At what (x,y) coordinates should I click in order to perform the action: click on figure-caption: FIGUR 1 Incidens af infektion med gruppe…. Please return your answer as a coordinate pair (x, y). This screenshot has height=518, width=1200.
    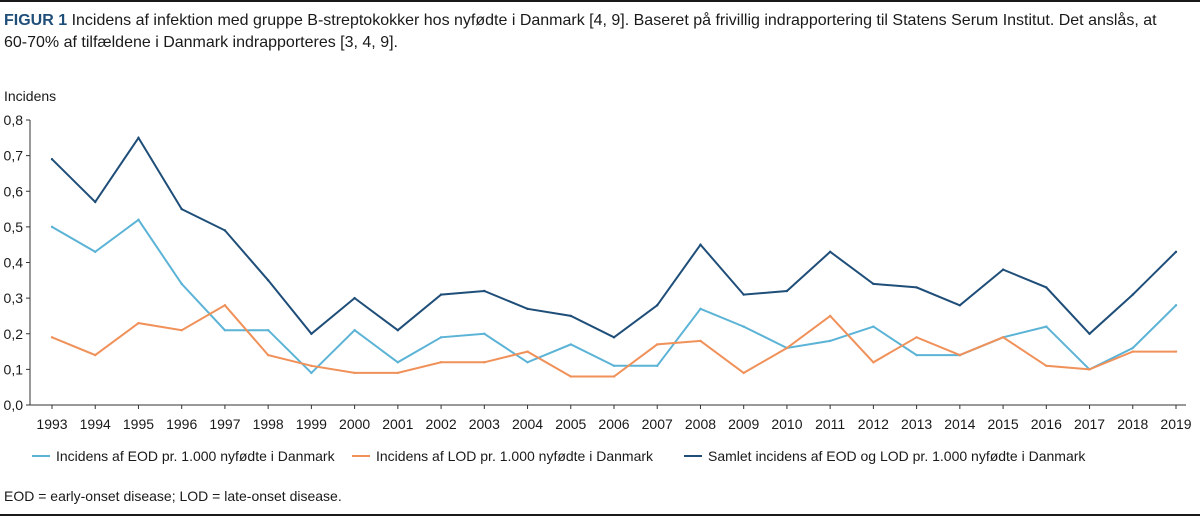
    Looking at the image, I should click on (594, 32).